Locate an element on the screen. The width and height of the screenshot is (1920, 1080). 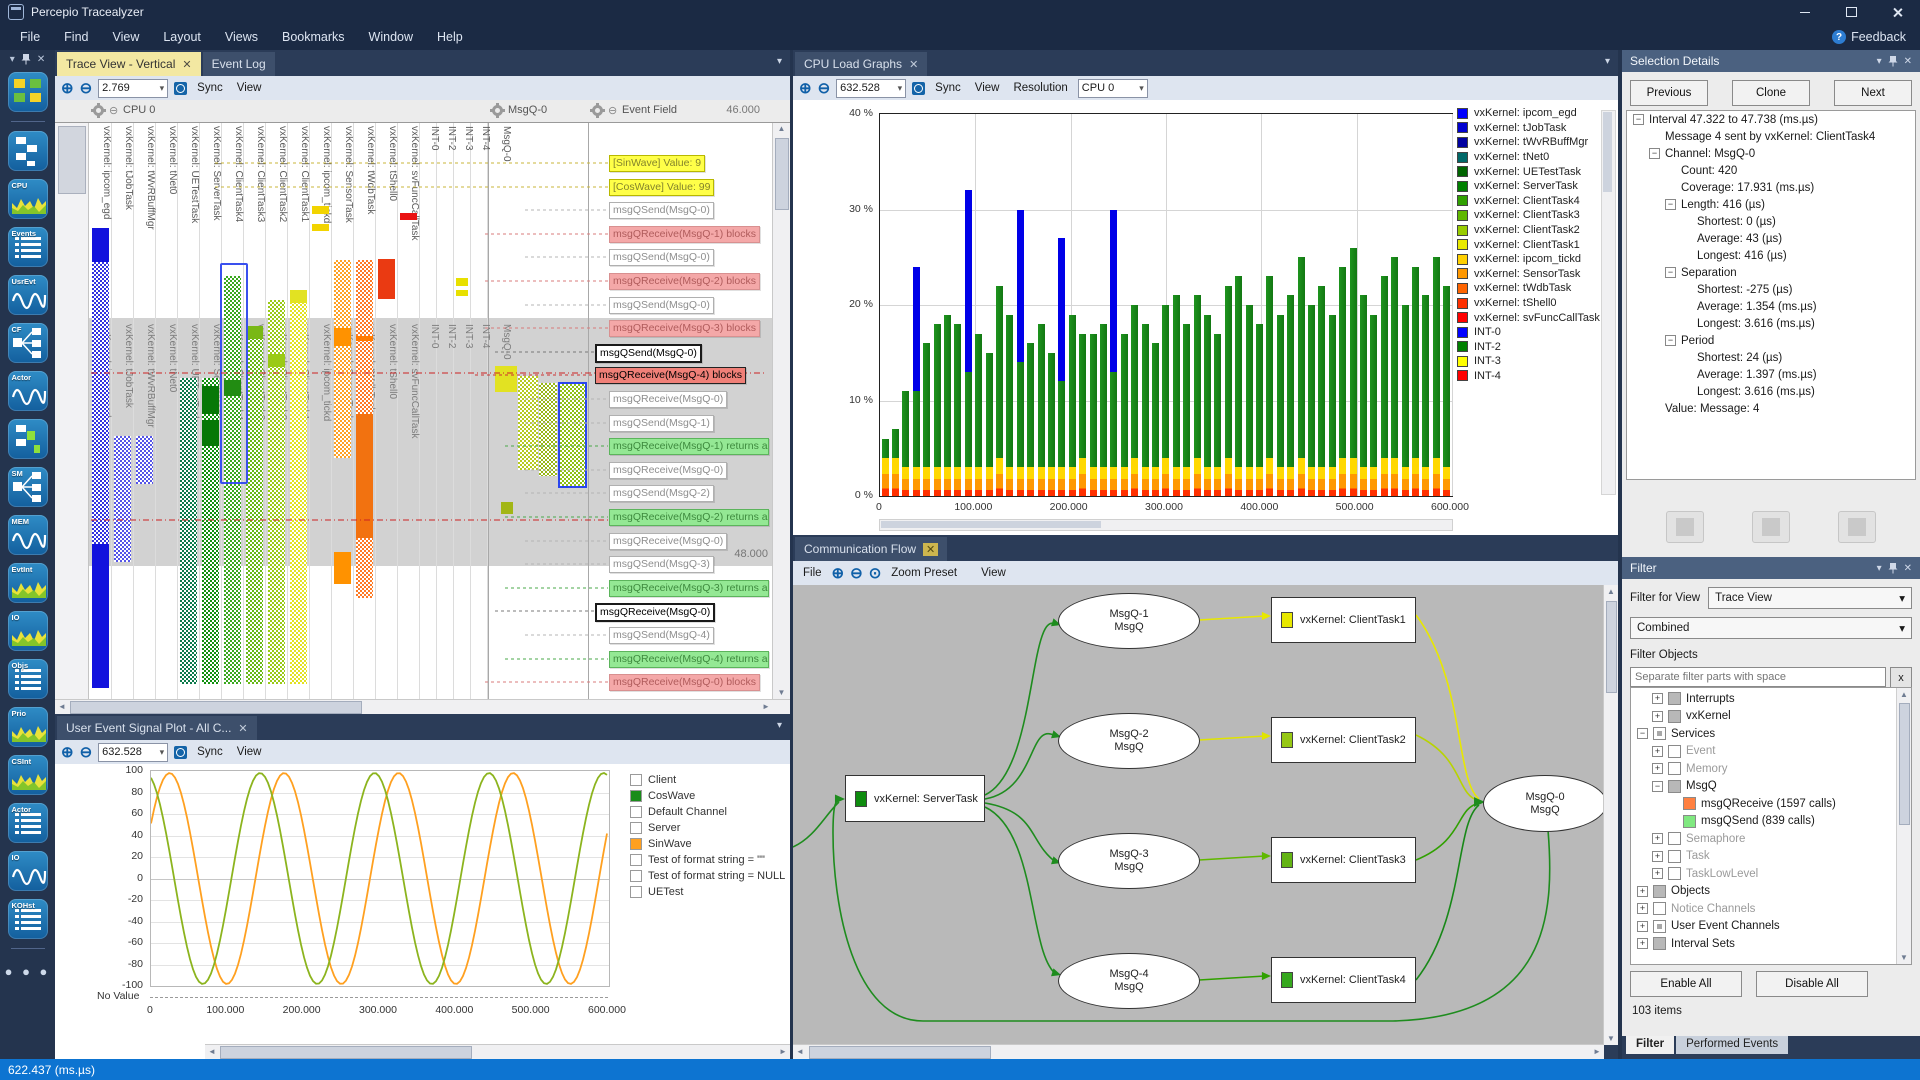
selection-tree-item: Average: 43 (µs) is located at coordinates (1771, 238).